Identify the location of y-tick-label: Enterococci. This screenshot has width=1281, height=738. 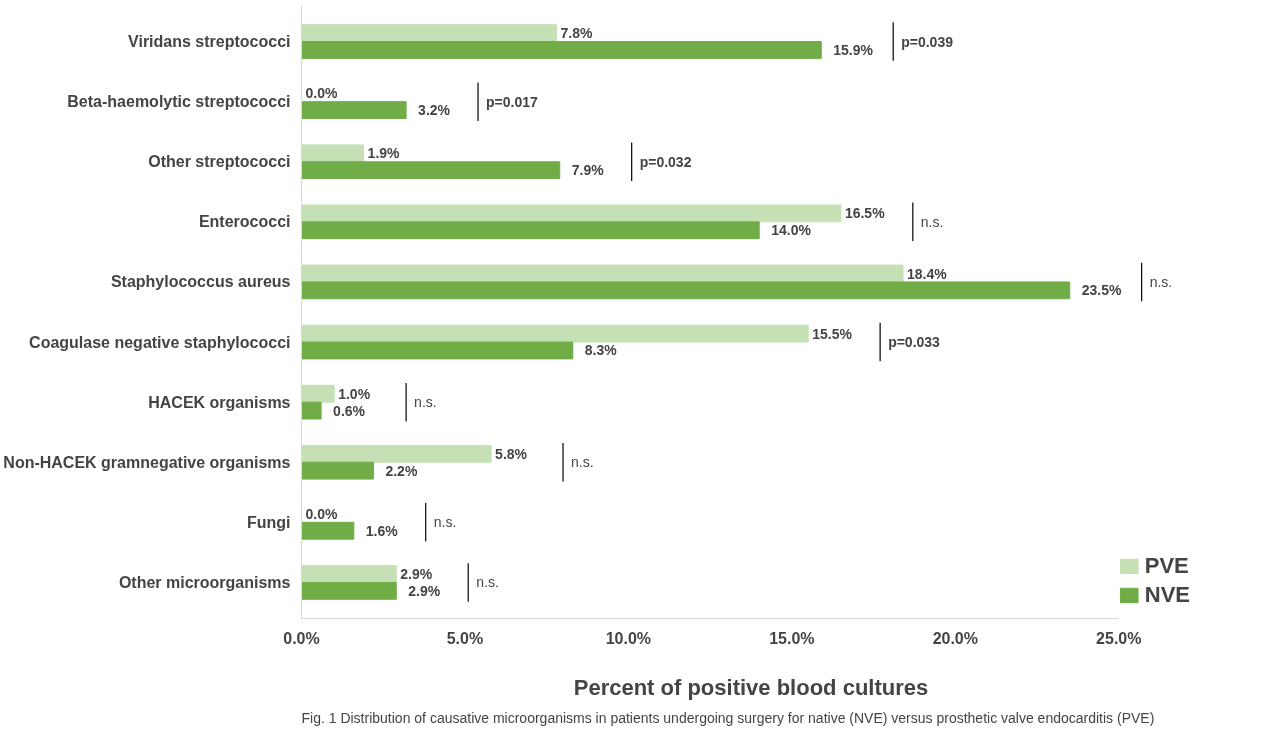
(244, 222).